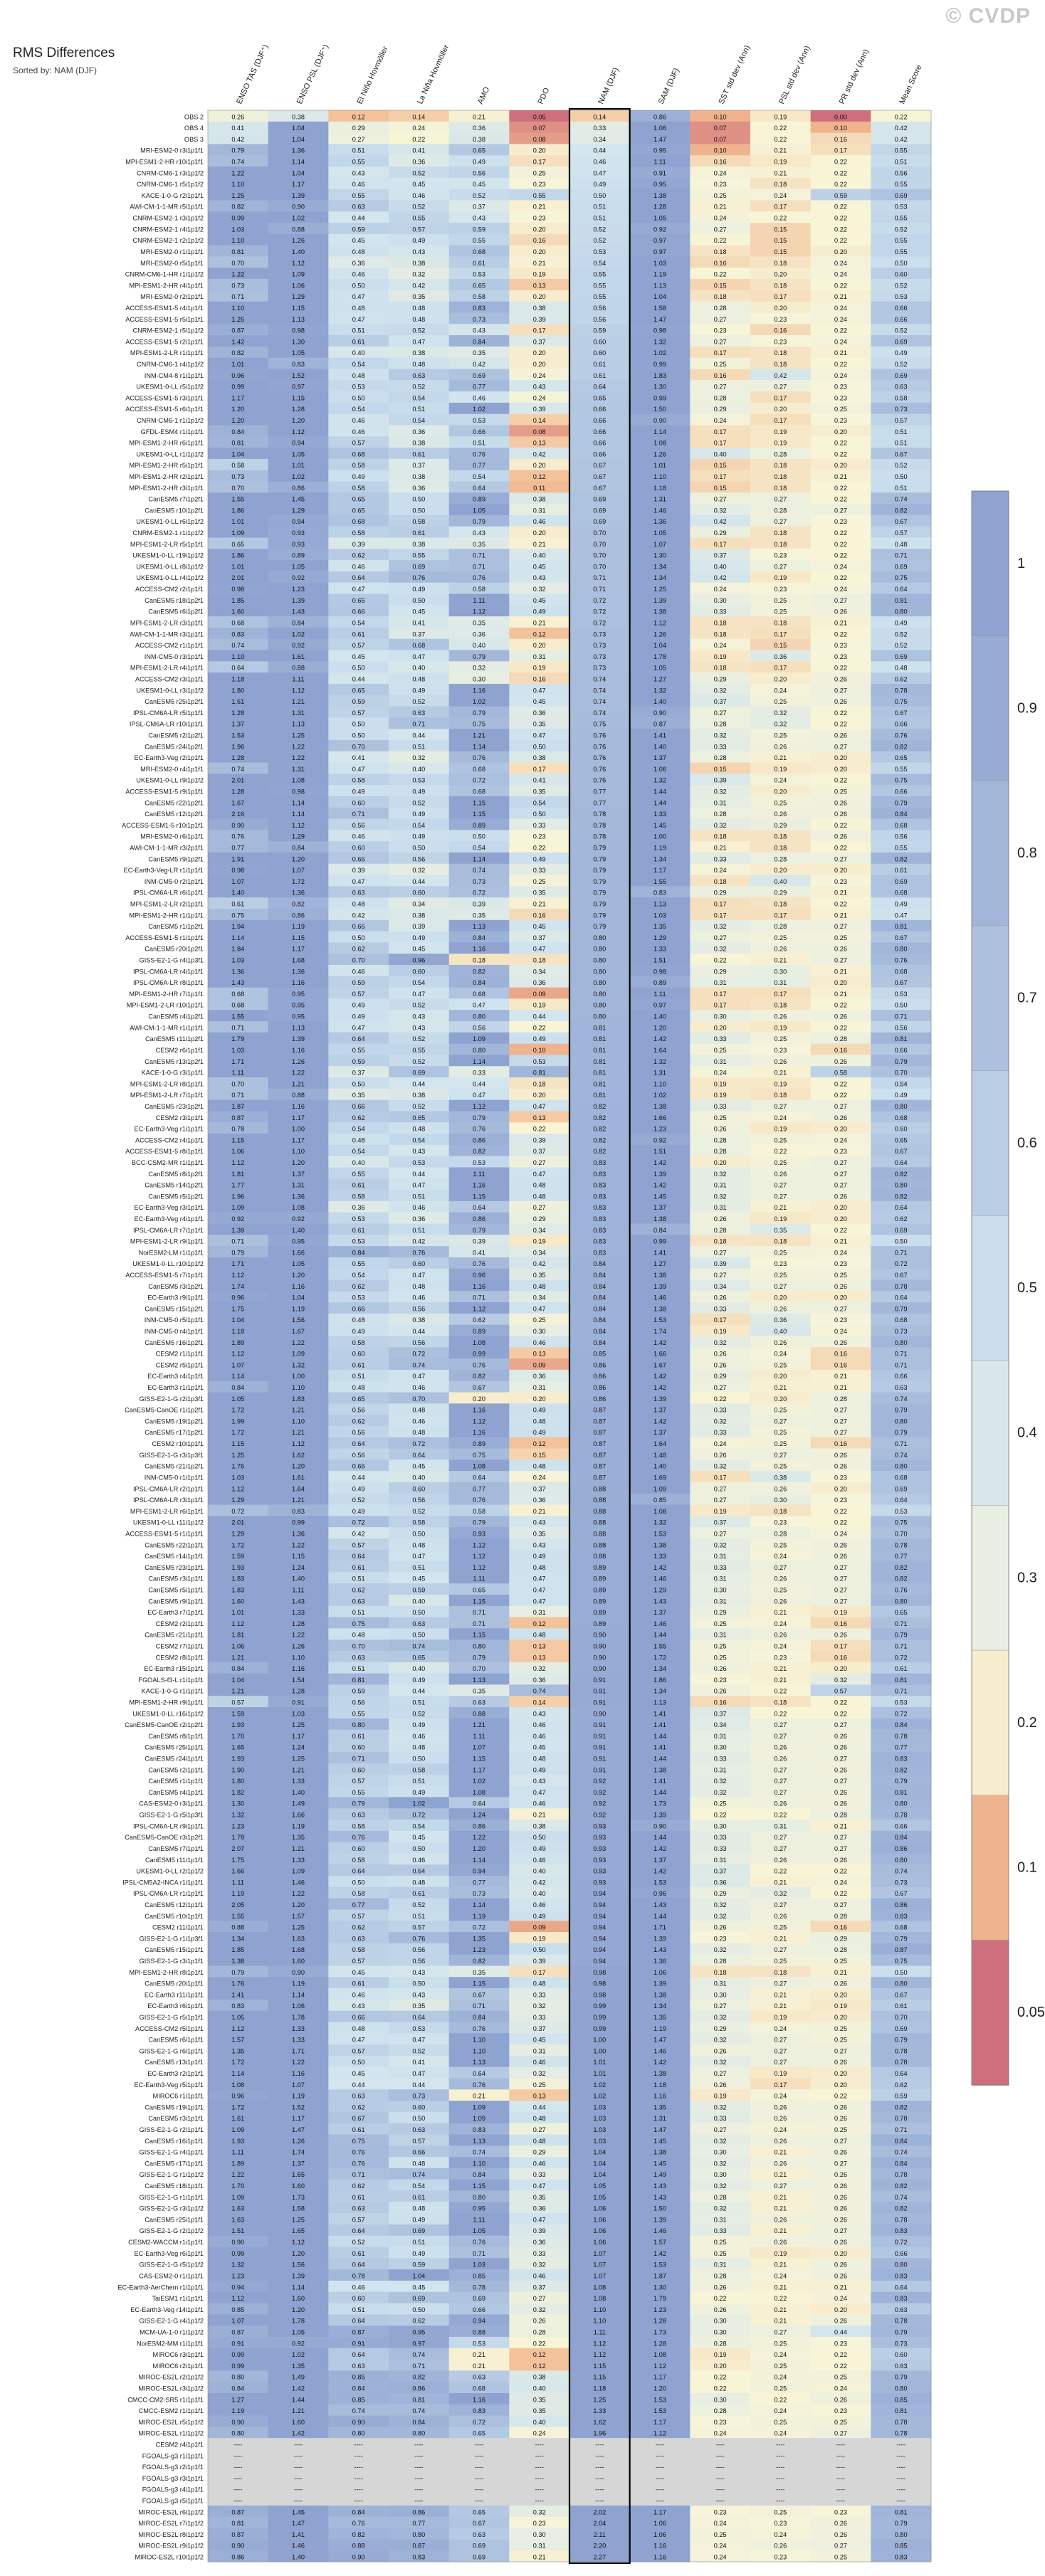 This screenshot has height=2576, width=1045. I want to click on cell-value: 1.38, so click(659, 1275).